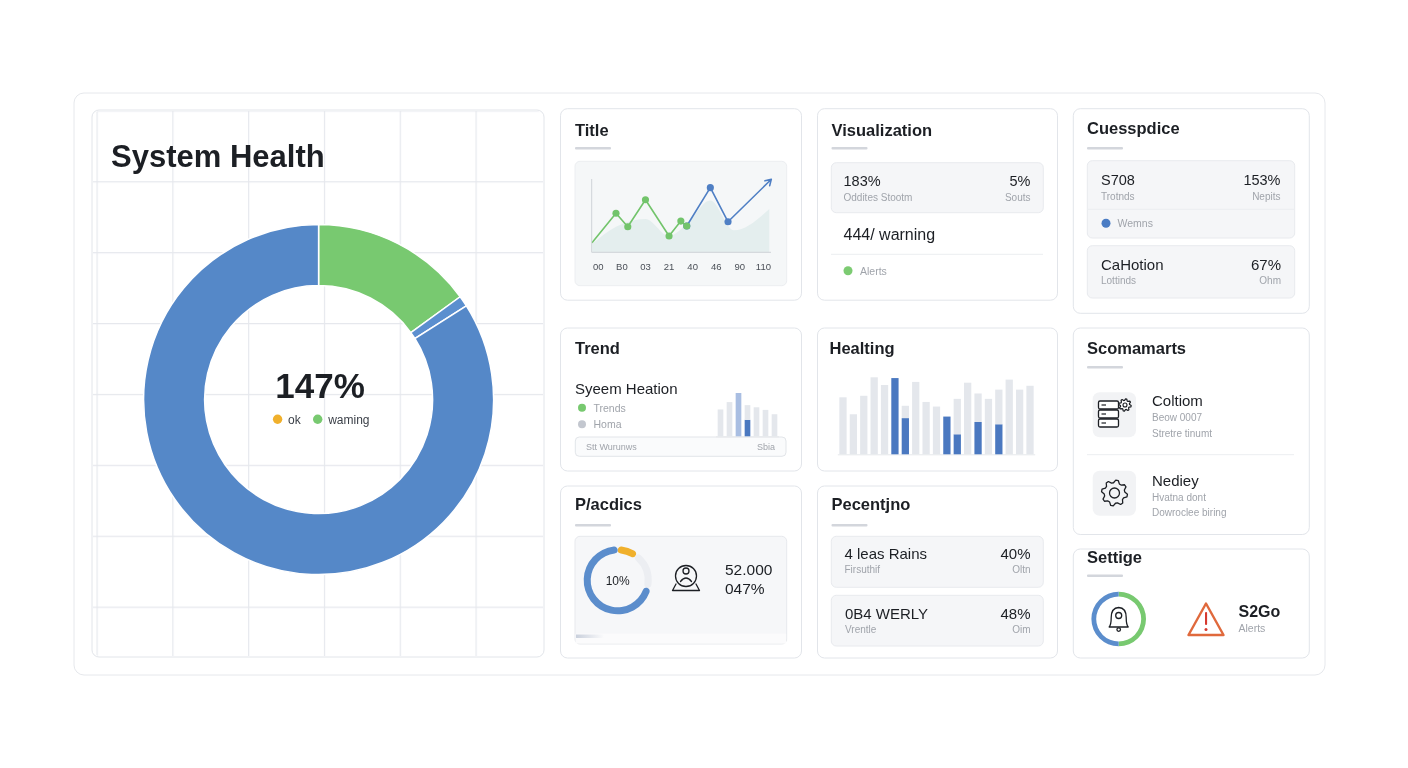  Describe the element at coordinates (295, 419) in the screenshot. I see `legend-label: ok` at that location.